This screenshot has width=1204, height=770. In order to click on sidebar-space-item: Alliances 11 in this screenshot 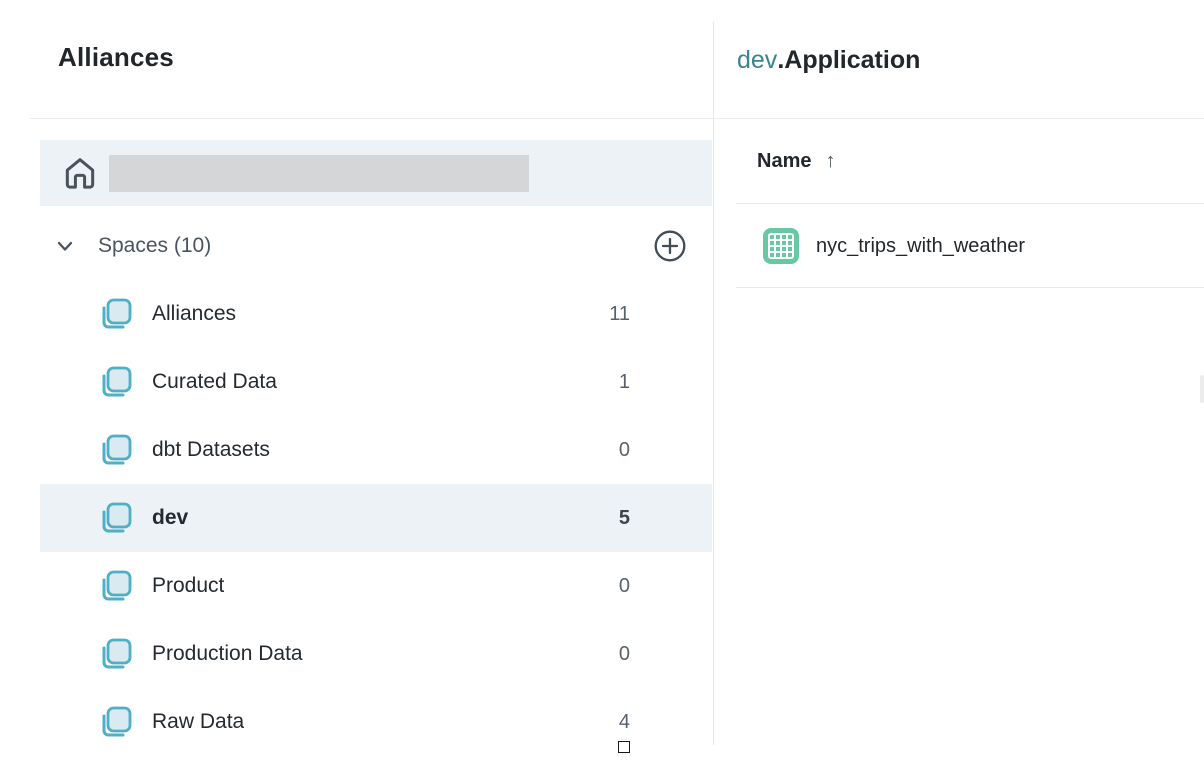, I will do `click(376, 314)`.